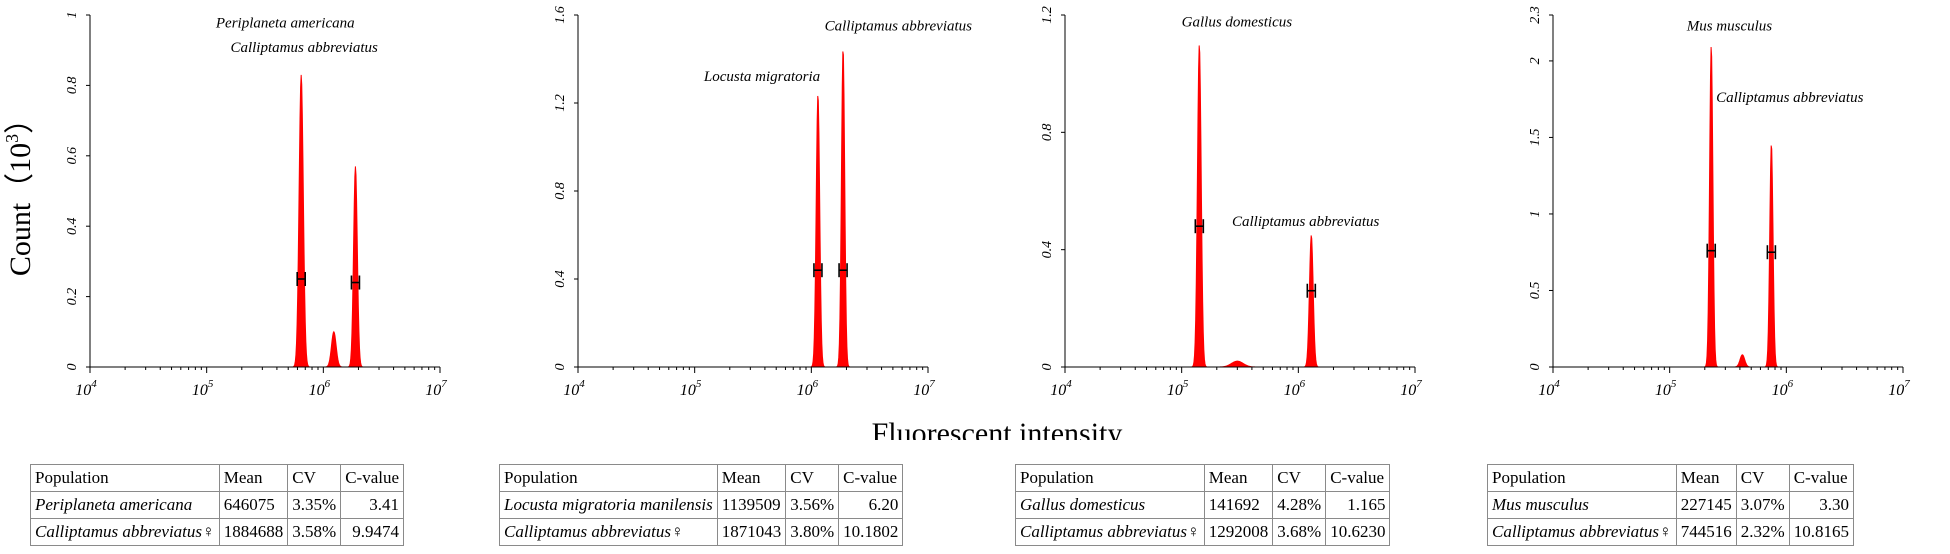 Image resolution: width=1950 pixels, height=554 pixels. Describe the element at coordinates (253, 532) in the screenshot. I see `table-cell: 1884688` at that location.